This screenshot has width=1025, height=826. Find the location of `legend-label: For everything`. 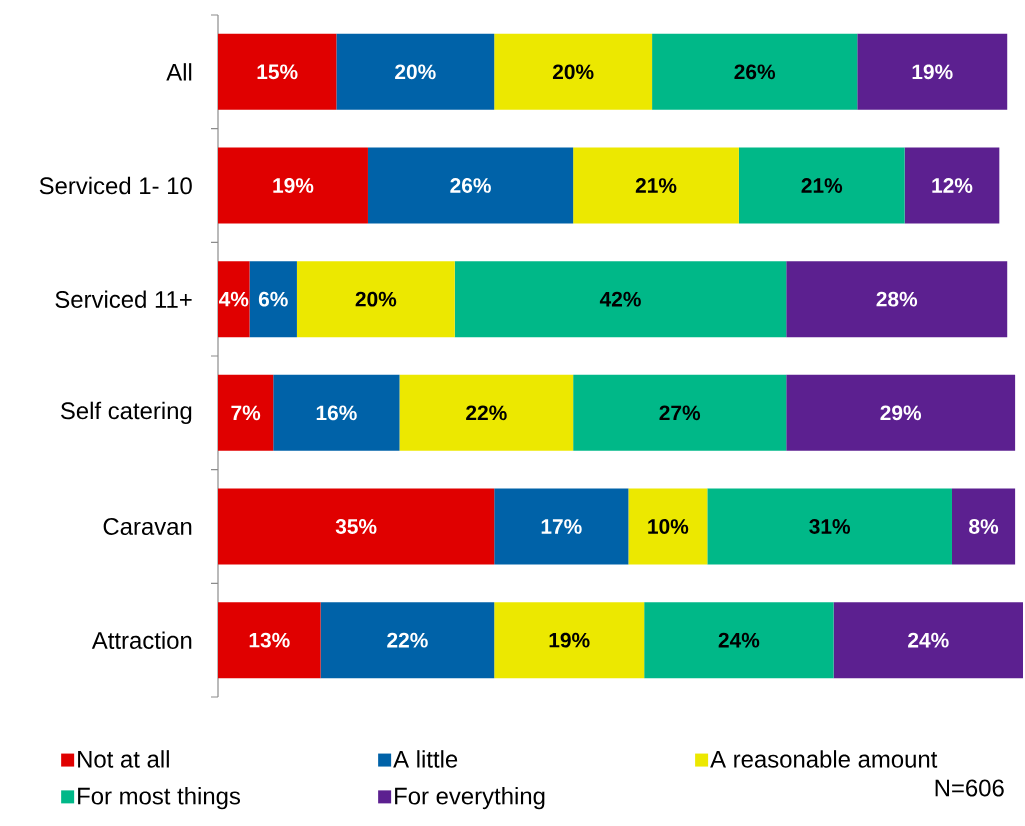

legend-label: For everything is located at coordinates (470, 798).